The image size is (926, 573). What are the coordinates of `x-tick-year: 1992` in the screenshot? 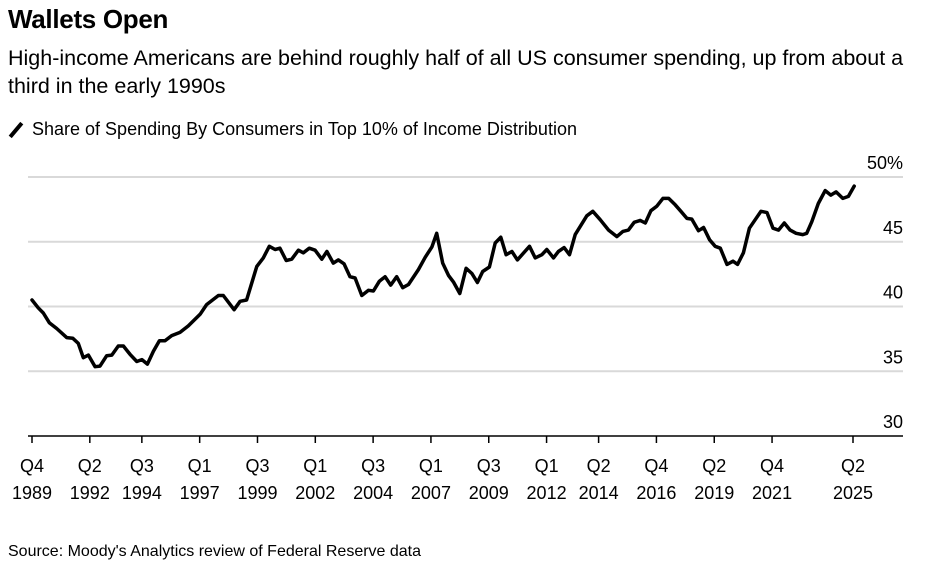 It's located at (90, 493).